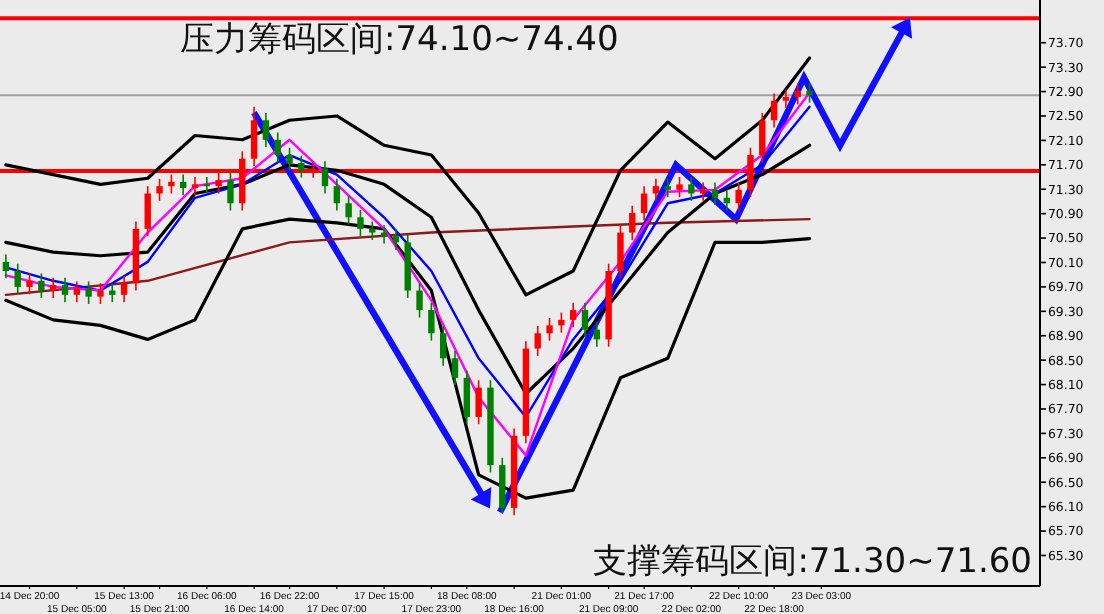 The height and width of the screenshot is (614, 1104). Describe the element at coordinates (399, 40) in the screenshot. I see `annotation: 压力筹码区间:74.10~74.40` at that location.